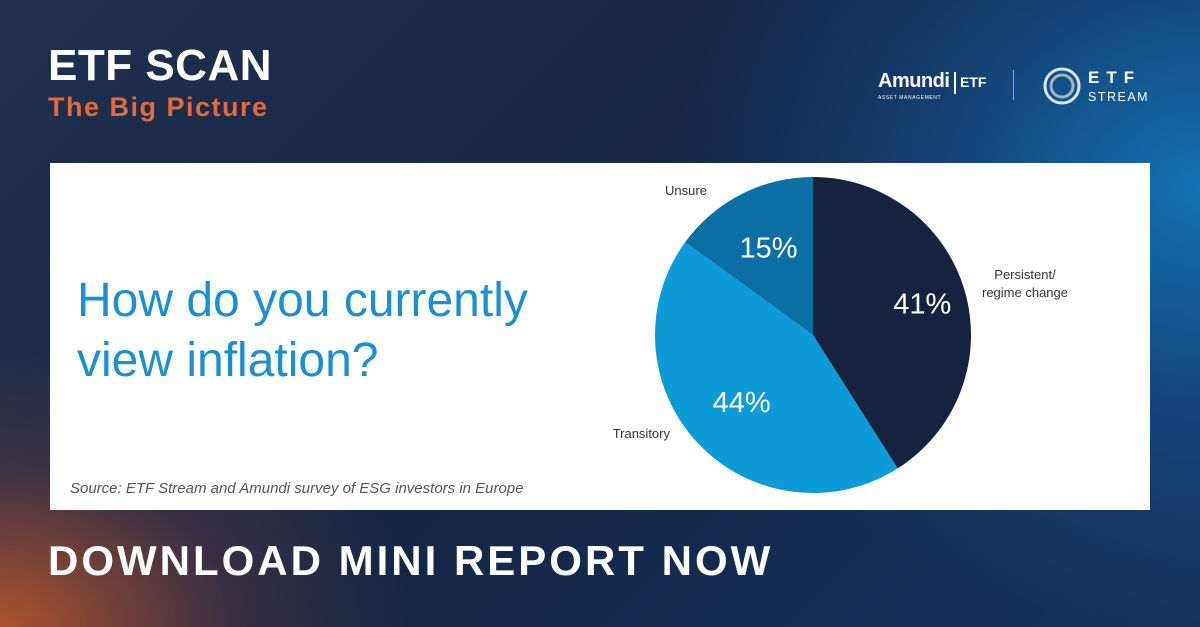 The width and height of the screenshot is (1200, 627). What do you see at coordinates (776, 368) in the screenshot?
I see `pie-slice-transitory` at bounding box center [776, 368].